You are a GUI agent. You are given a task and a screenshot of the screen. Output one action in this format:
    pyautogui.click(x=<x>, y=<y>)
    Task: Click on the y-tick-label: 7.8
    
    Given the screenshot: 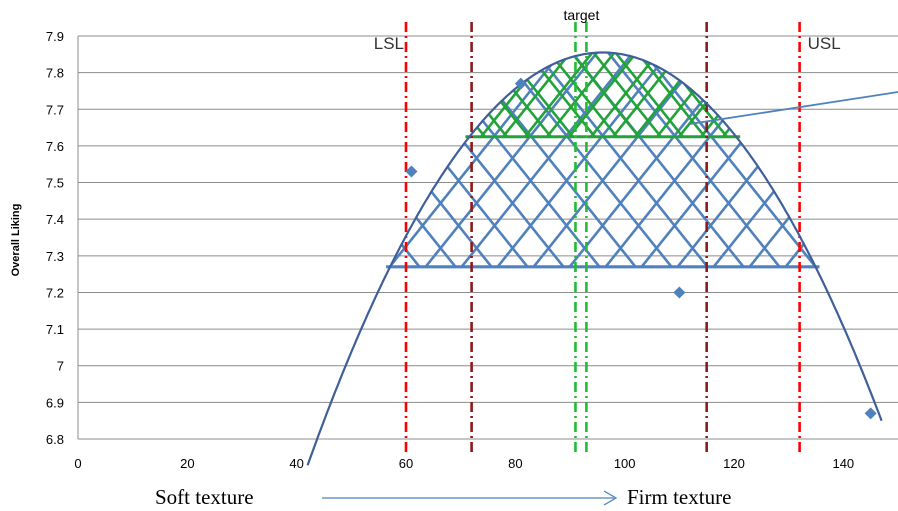 What is the action you would take?
    pyautogui.click(x=55, y=73)
    